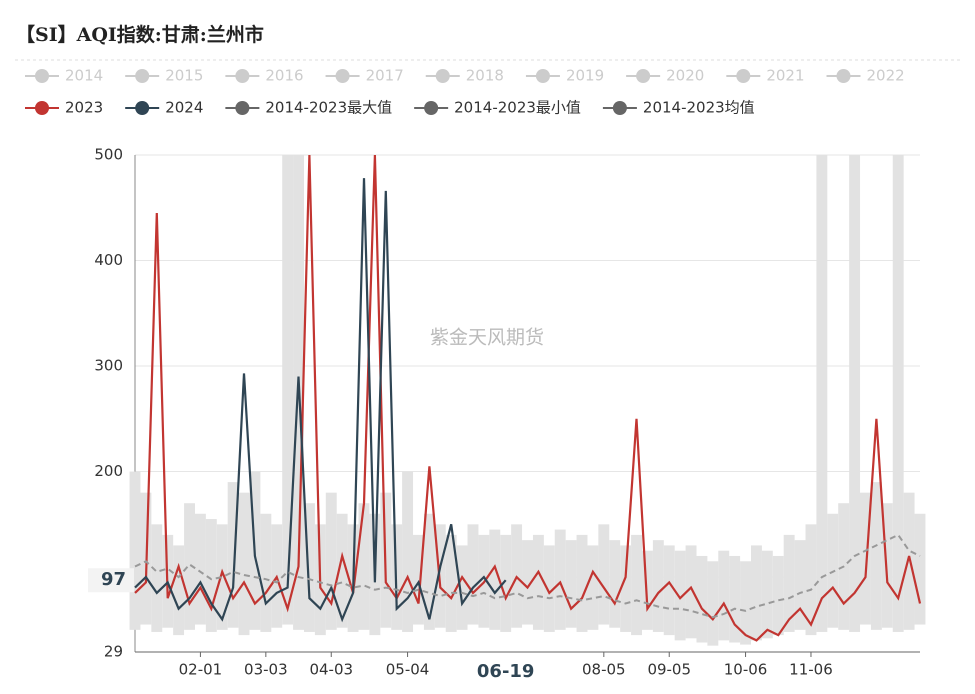  What do you see at coordinates (140, 34) in the screenshot?
I see `chart-title: 【SI】AQI指数:甘肃:兰州市` at bounding box center [140, 34].